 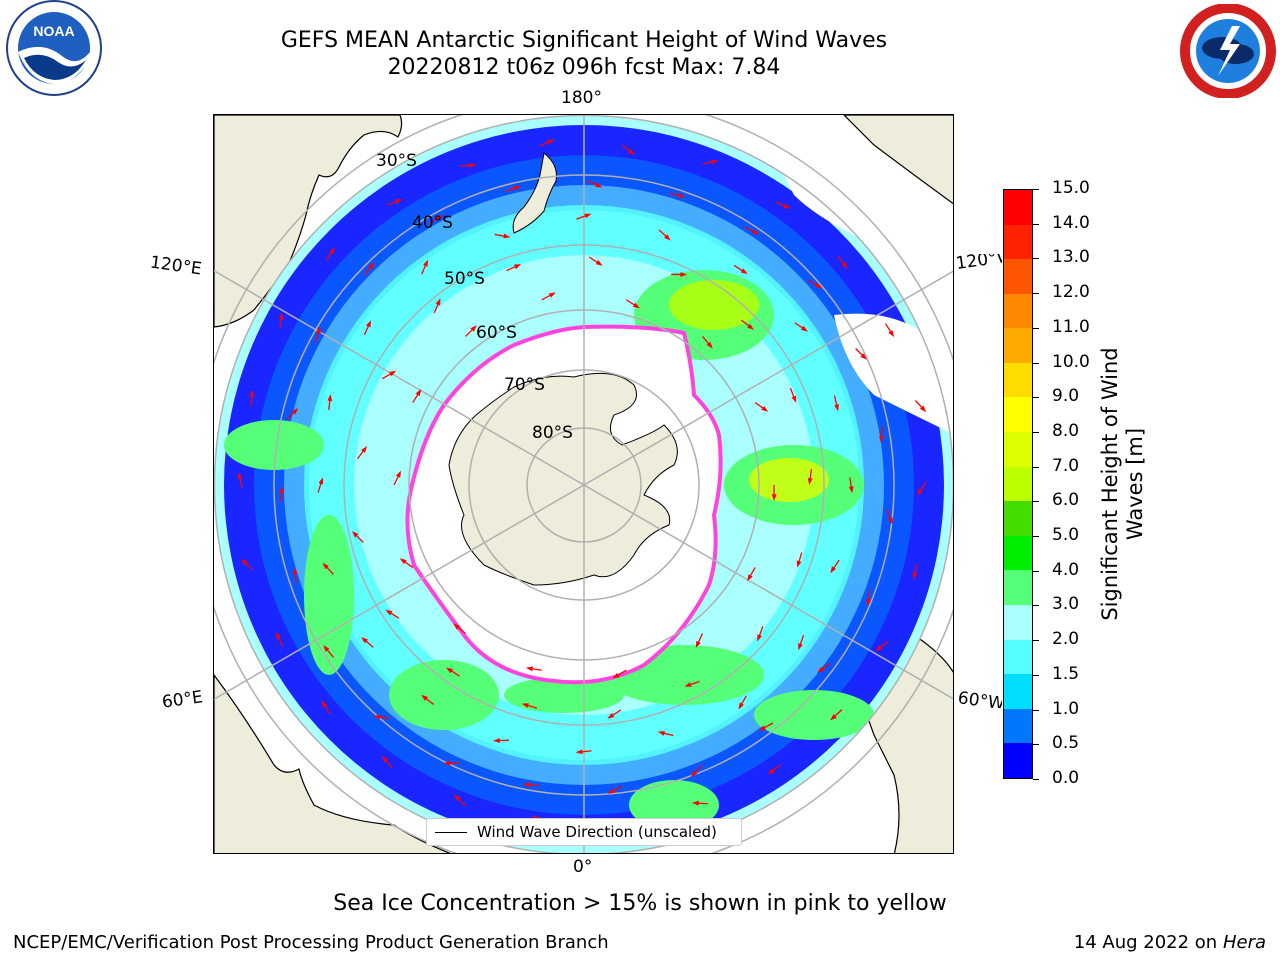 What do you see at coordinates (1071, 222) in the screenshot?
I see `colorbar-tick-label: 14.0` at bounding box center [1071, 222].